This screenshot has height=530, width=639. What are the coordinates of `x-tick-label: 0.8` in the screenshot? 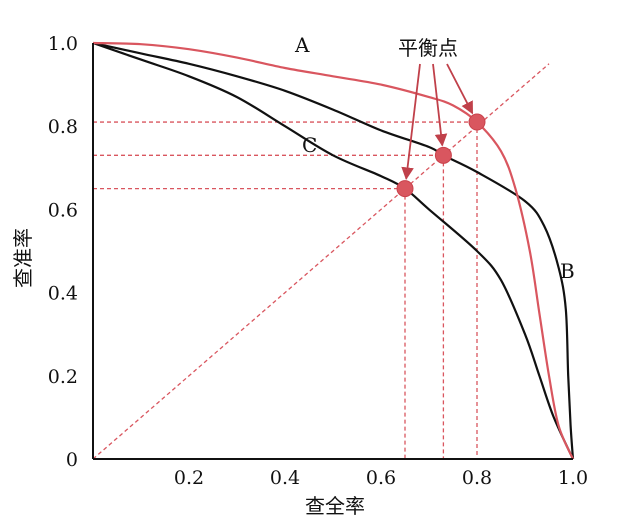 It's located at (477, 478).